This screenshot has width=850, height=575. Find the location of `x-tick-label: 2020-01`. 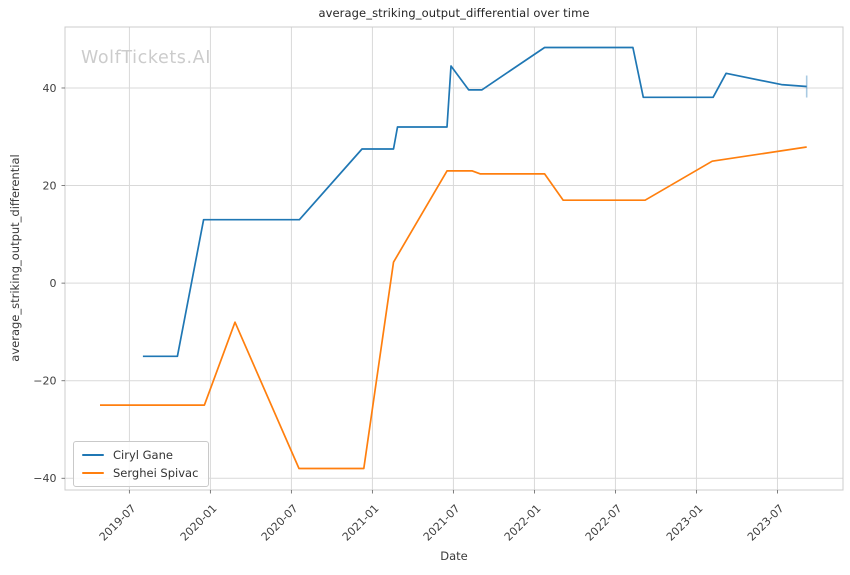

x-tick-label: 2020-01 is located at coordinates (199, 523).